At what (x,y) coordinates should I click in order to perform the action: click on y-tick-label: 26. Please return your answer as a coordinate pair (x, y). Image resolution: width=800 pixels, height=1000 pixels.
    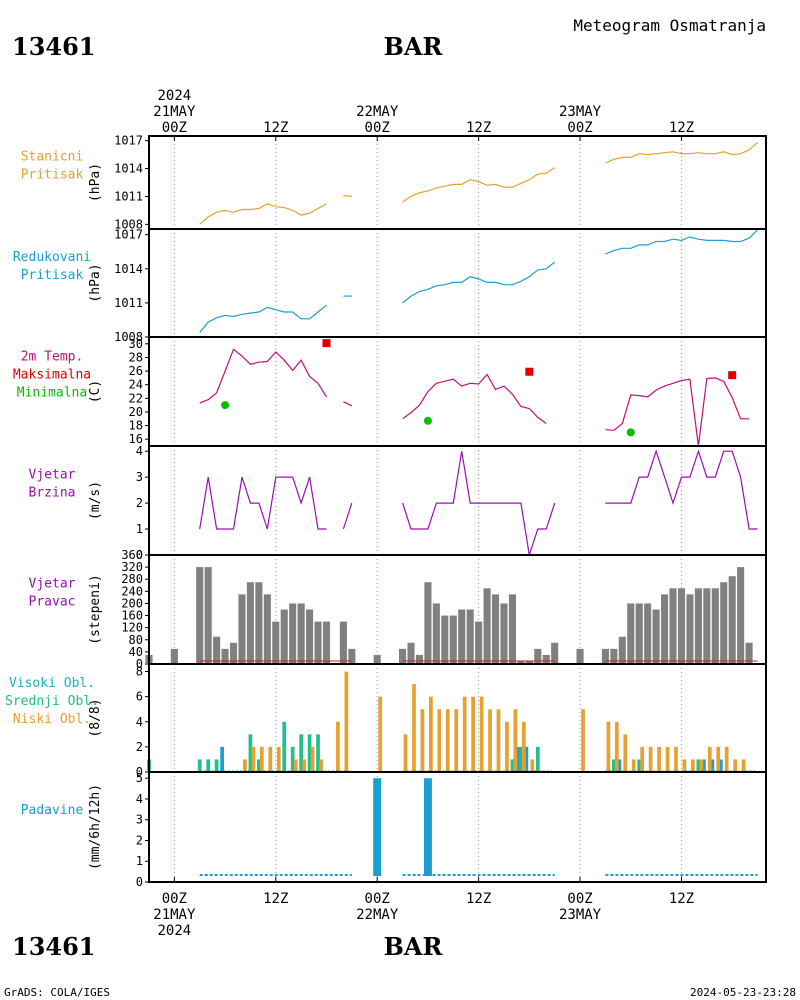
    Looking at the image, I should click on (136, 371).